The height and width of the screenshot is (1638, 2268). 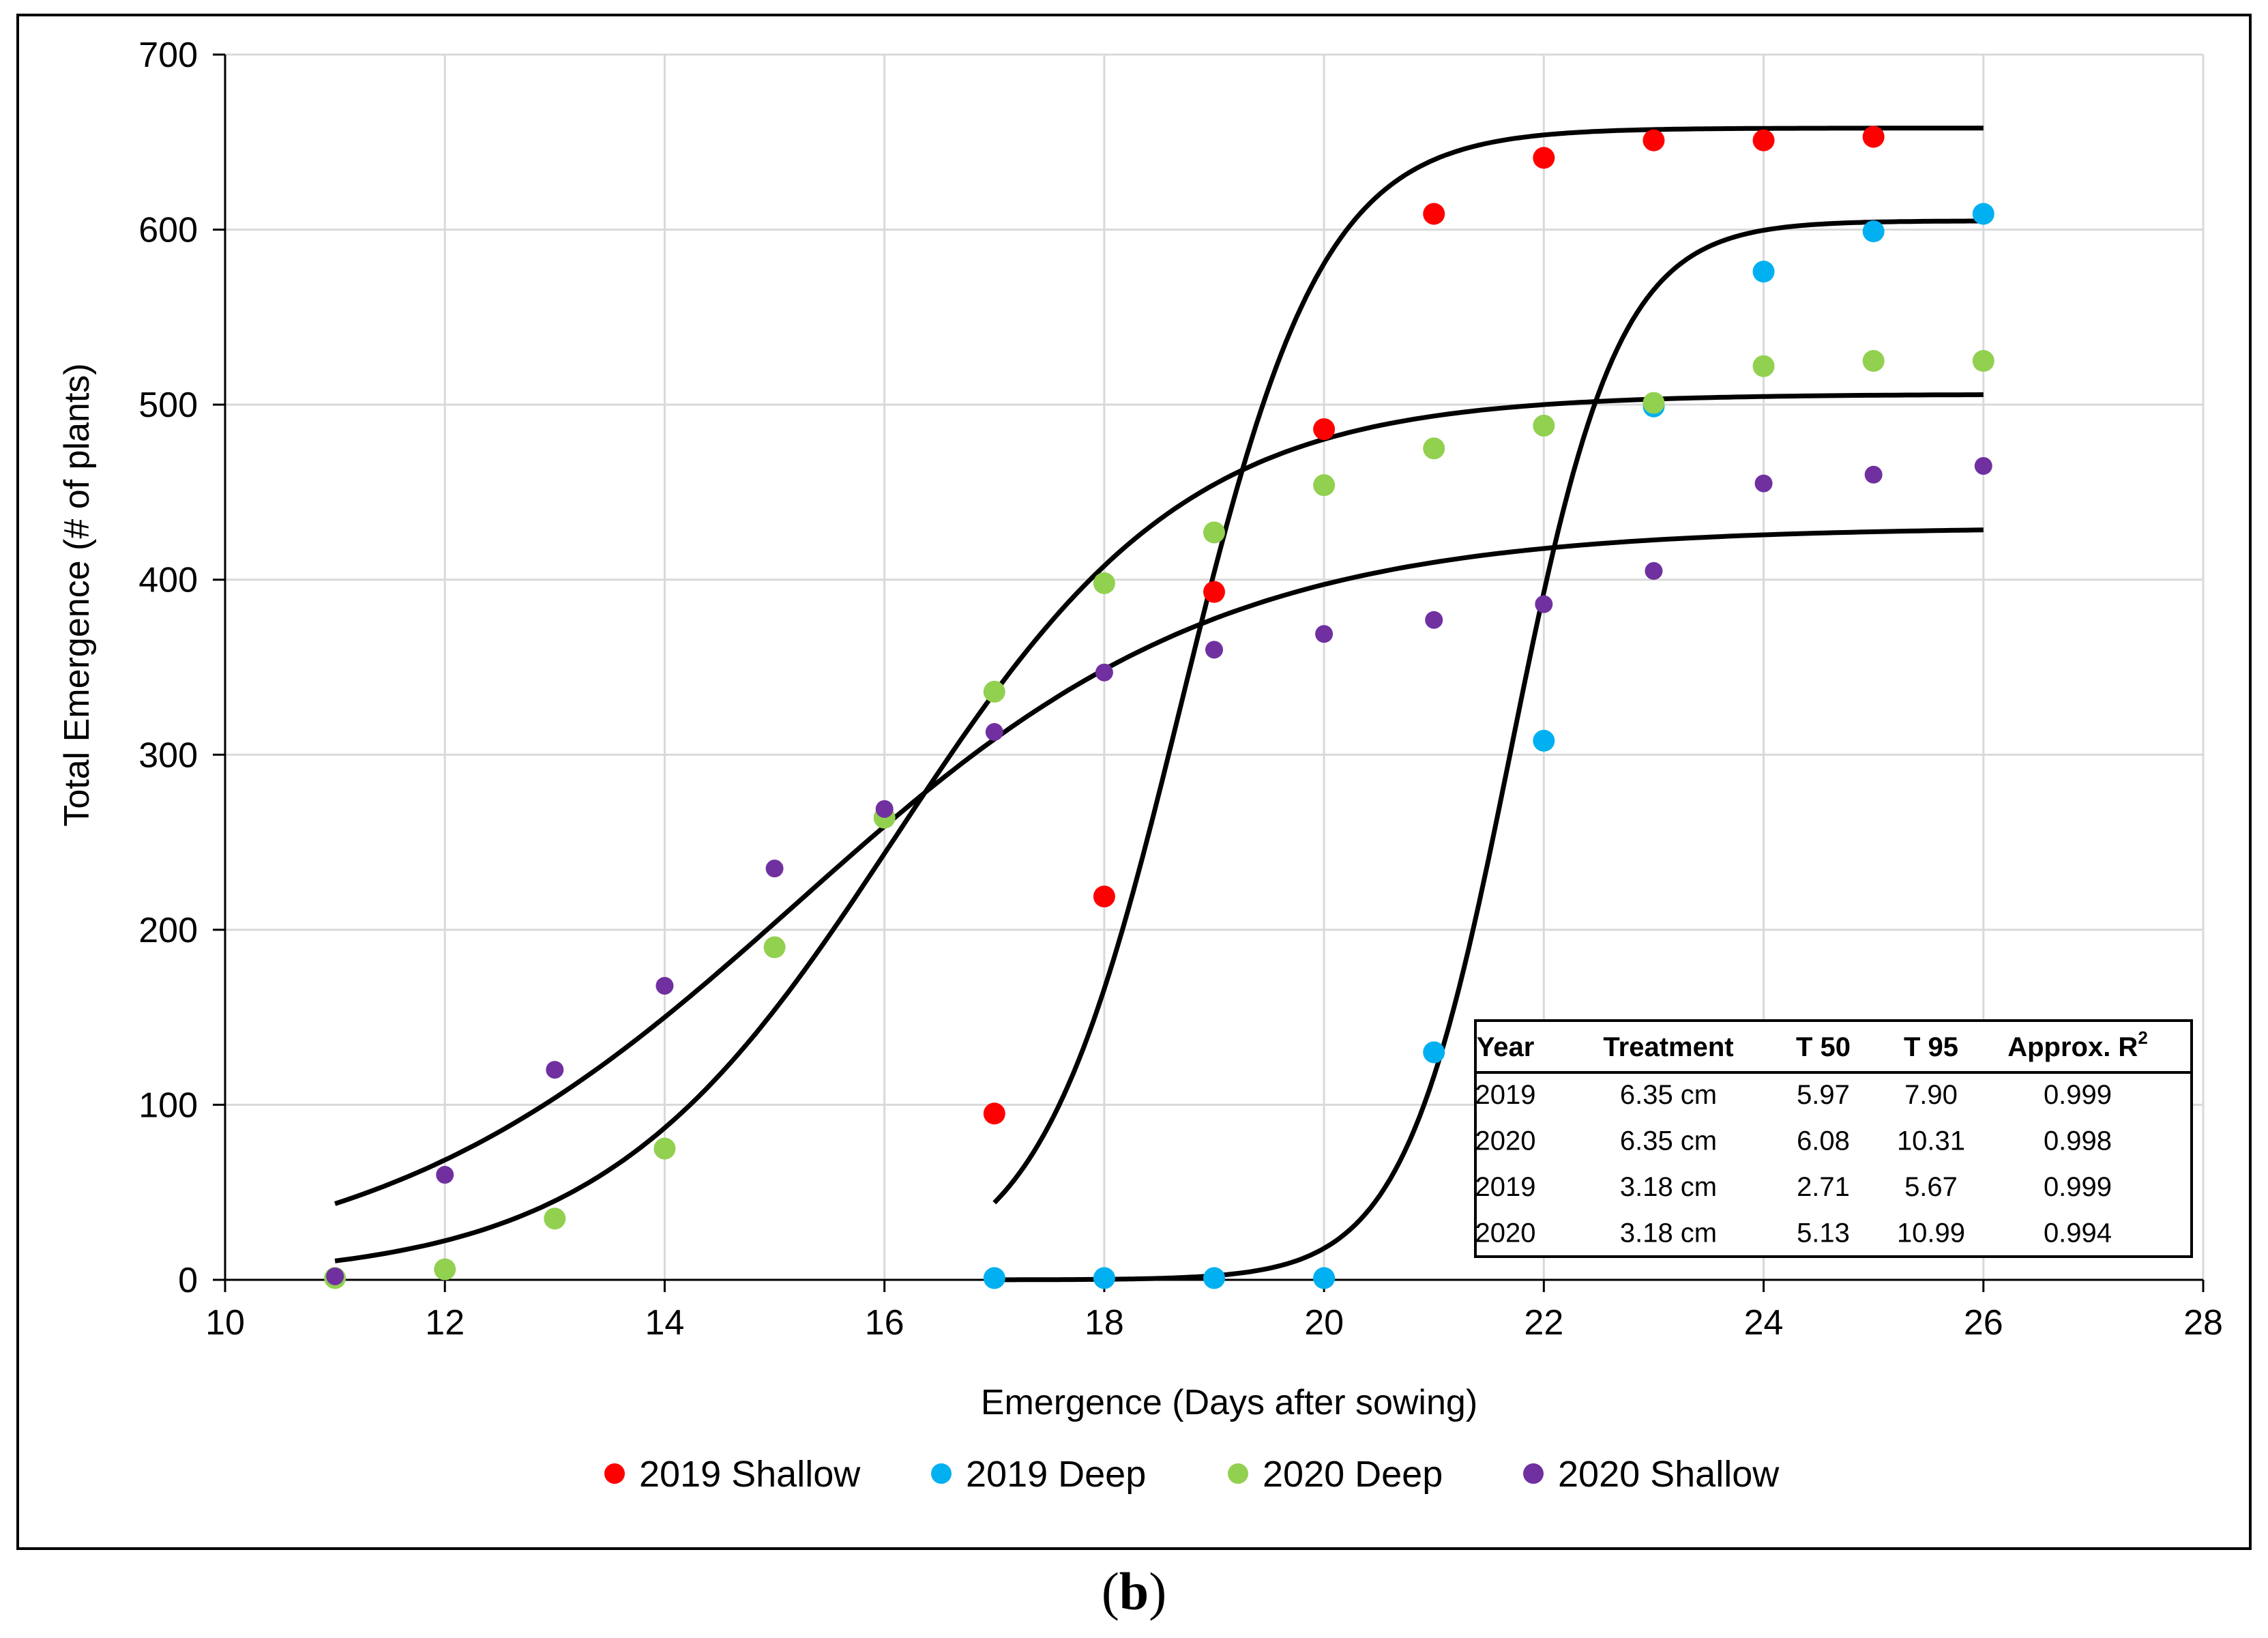 I want to click on x-tick-label: 16, so click(x=885, y=1323).